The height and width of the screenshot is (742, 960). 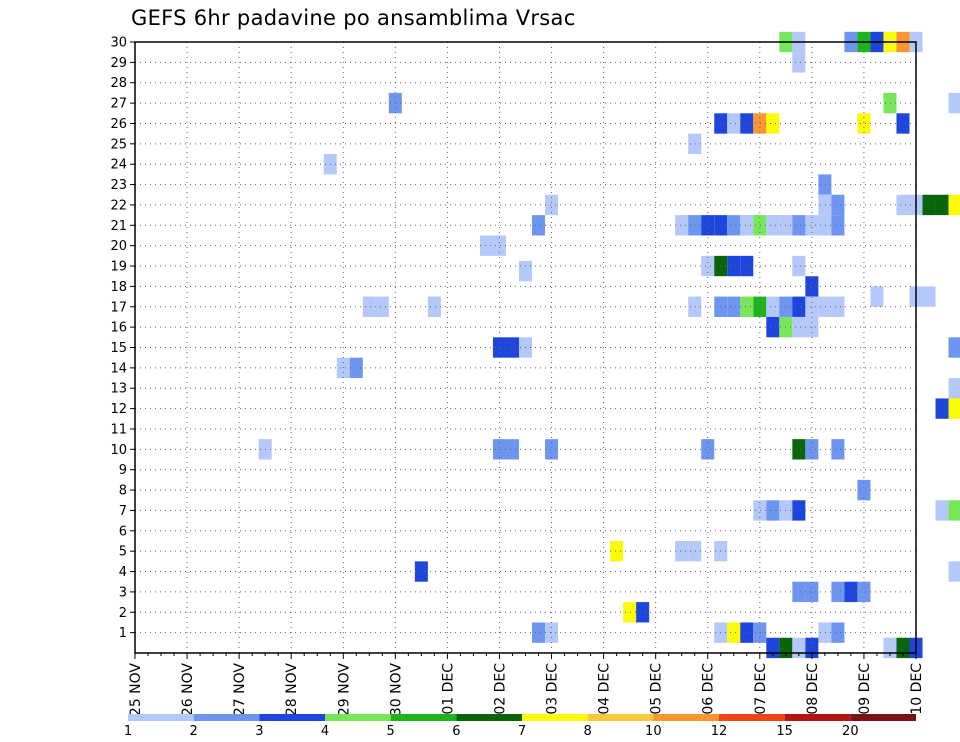 What do you see at coordinates (118, 185) in the screenshot?
I see `y-tick-label: 23` at bounding box center [118, 185].